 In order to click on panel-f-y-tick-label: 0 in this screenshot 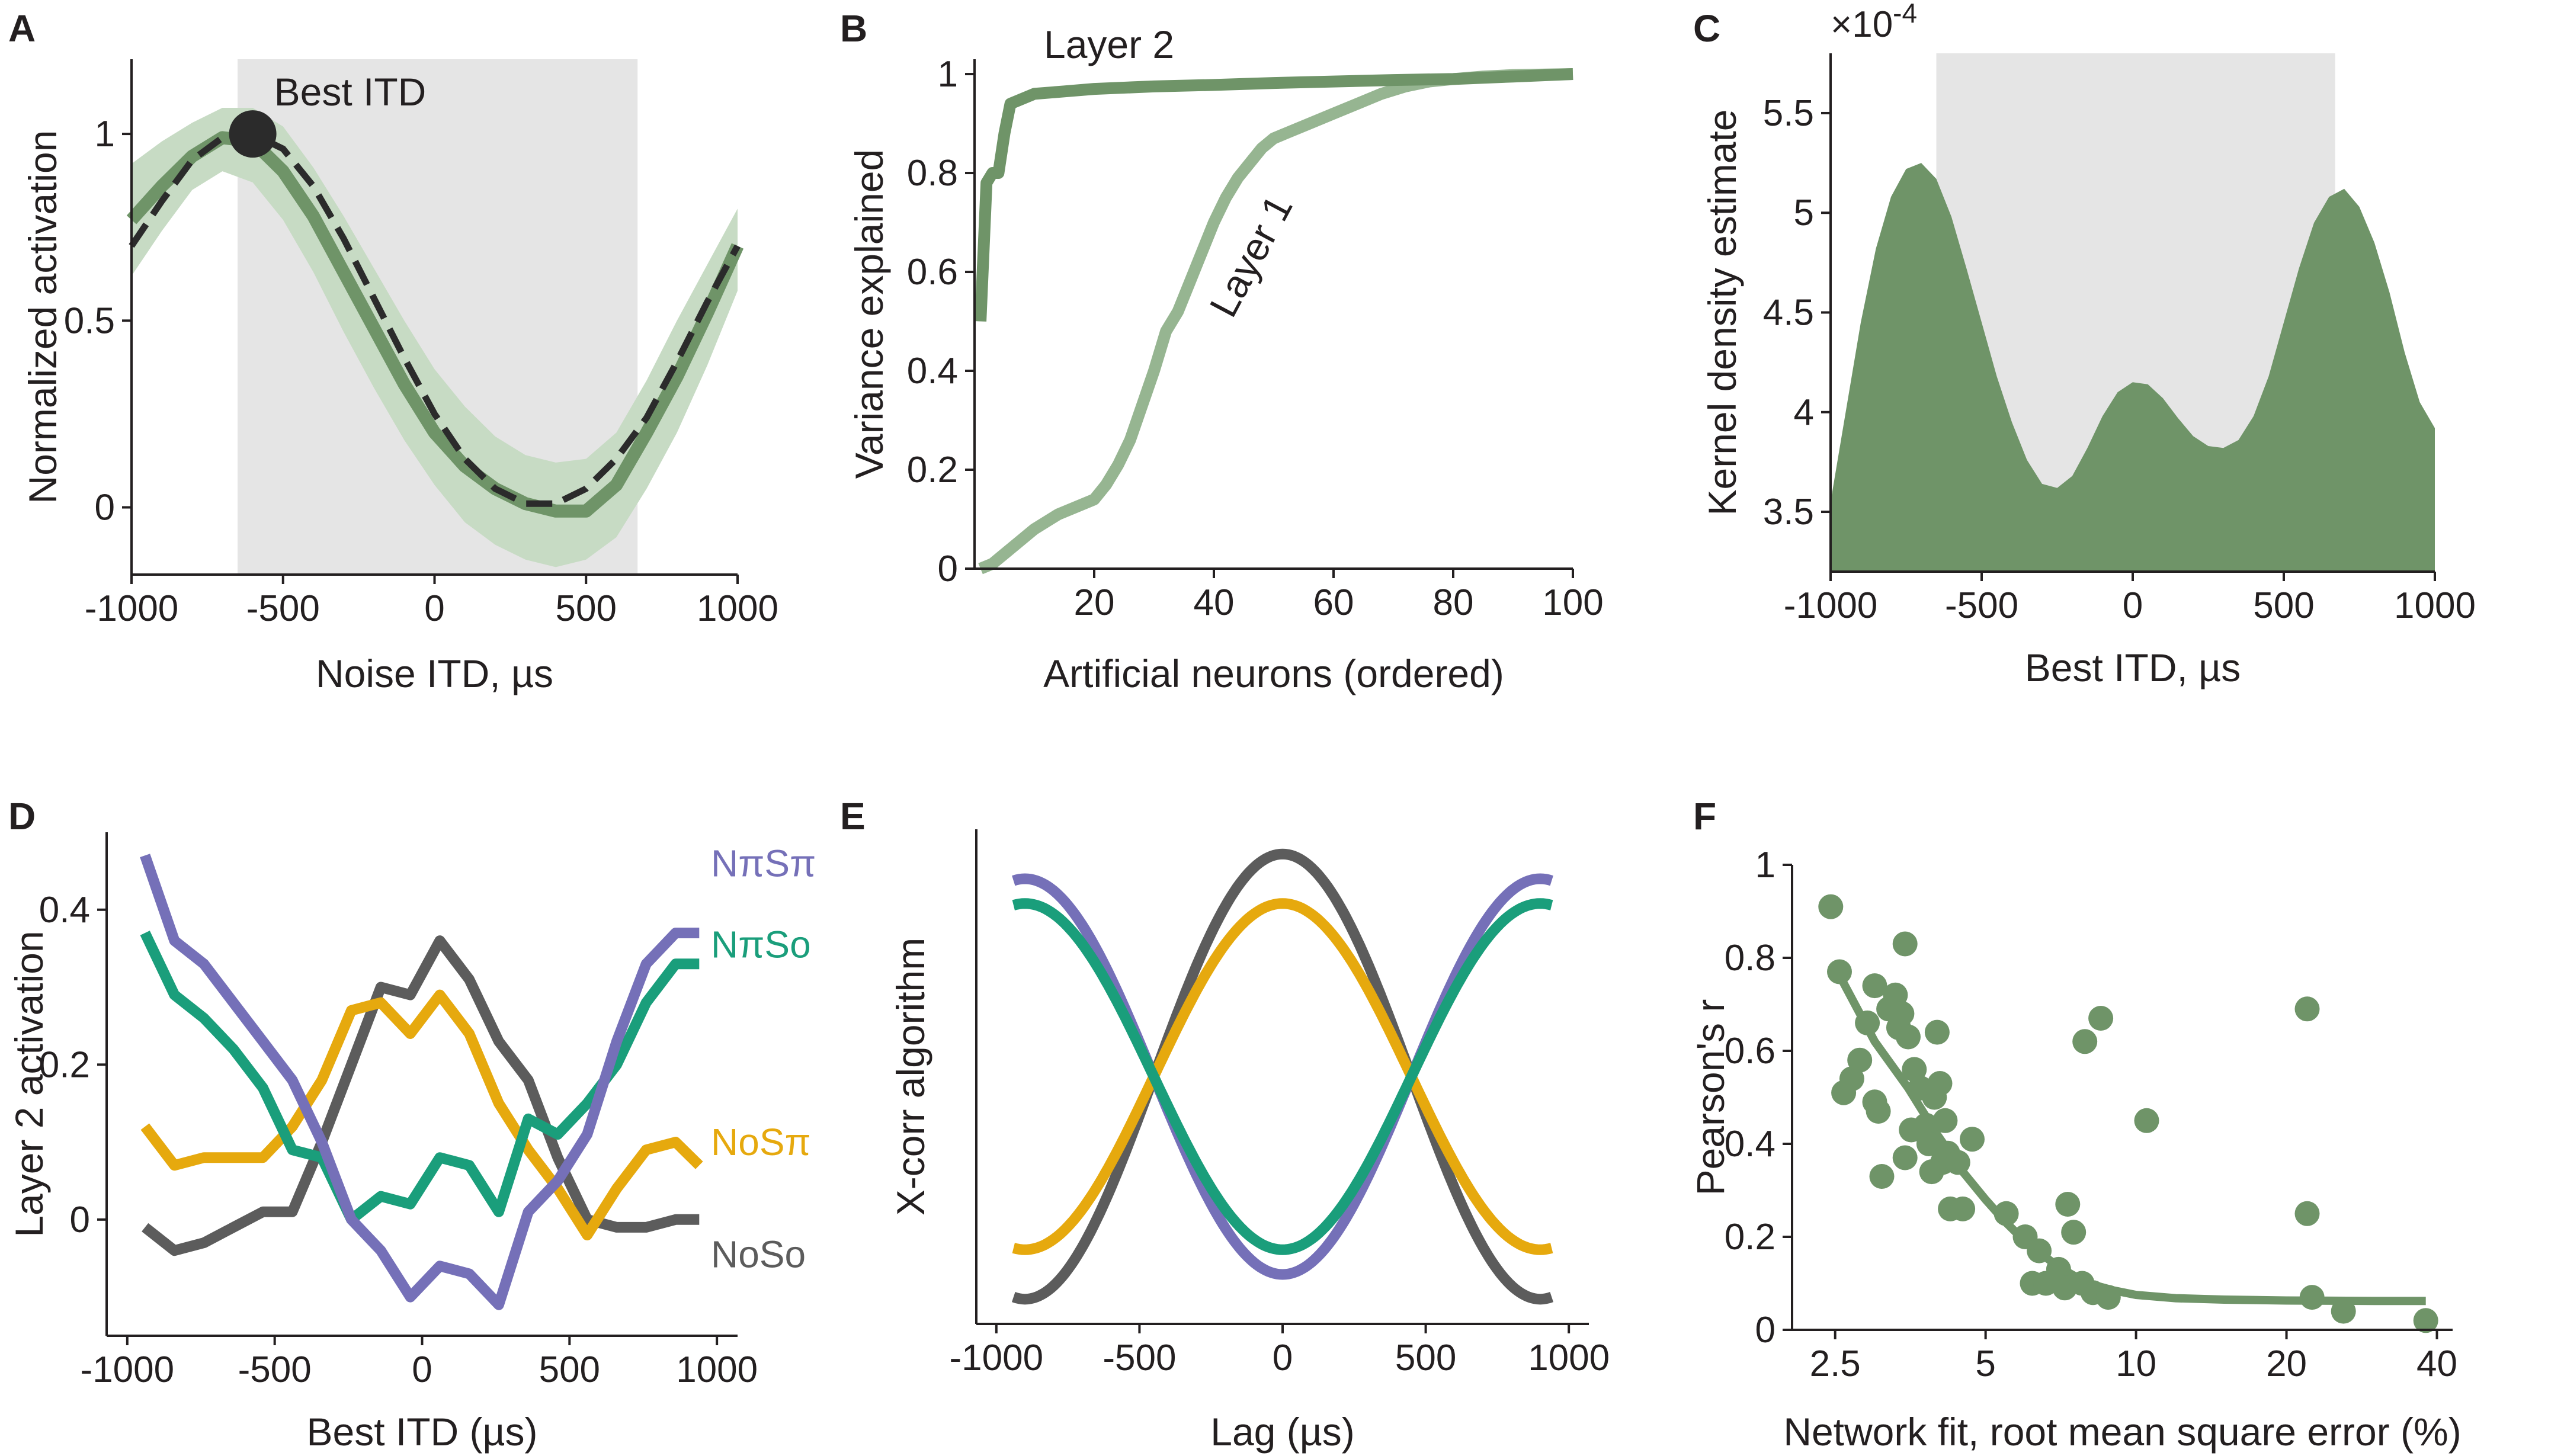, I will do `click(1765, 1330)`.